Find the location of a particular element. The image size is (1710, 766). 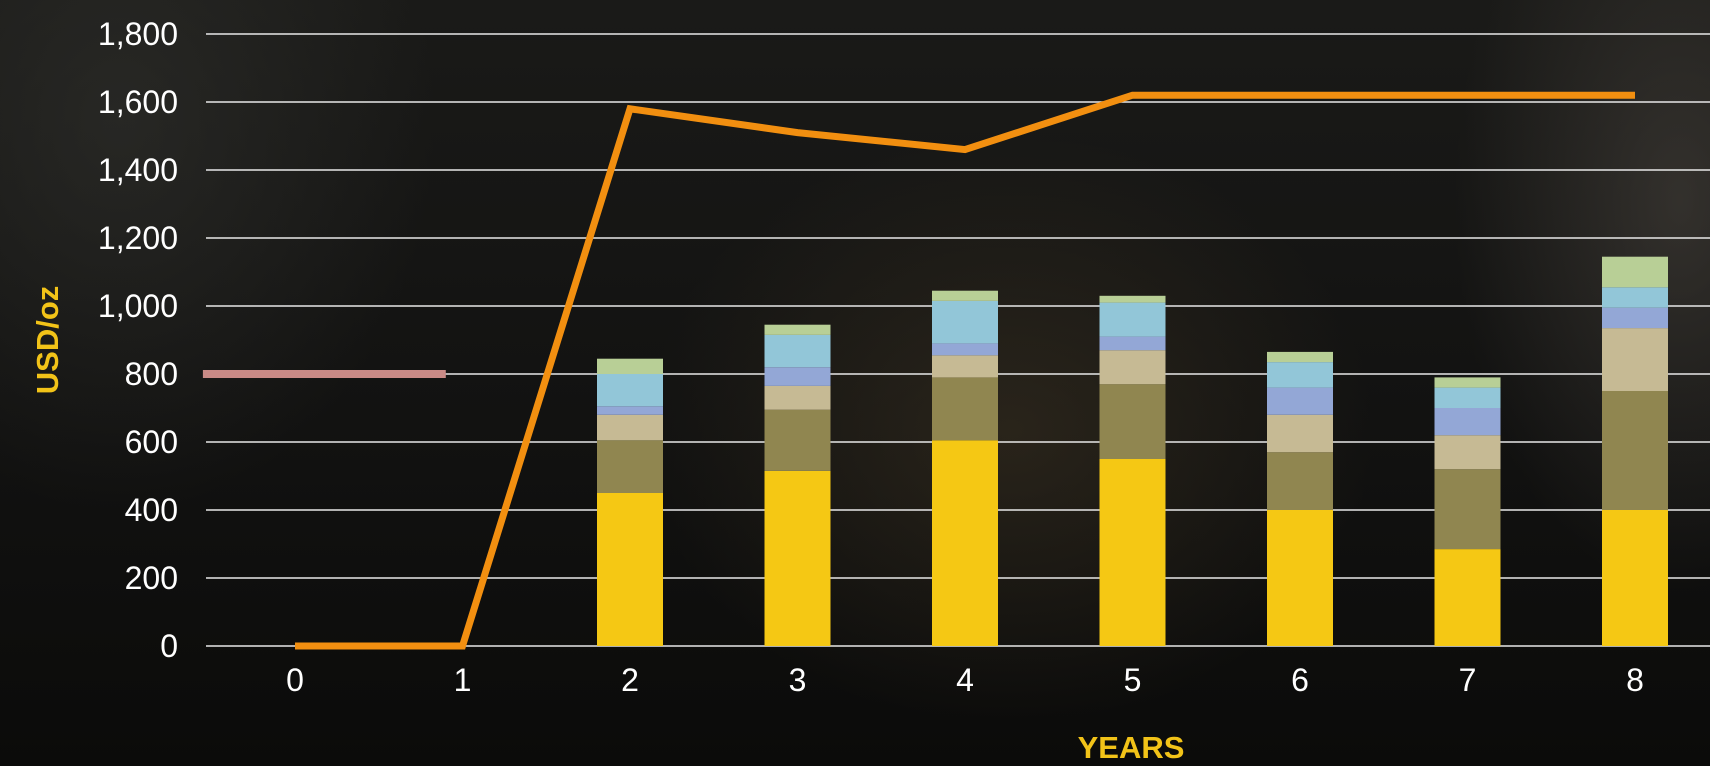

x-tick-label: 1 is located at coordinates (463, 680).